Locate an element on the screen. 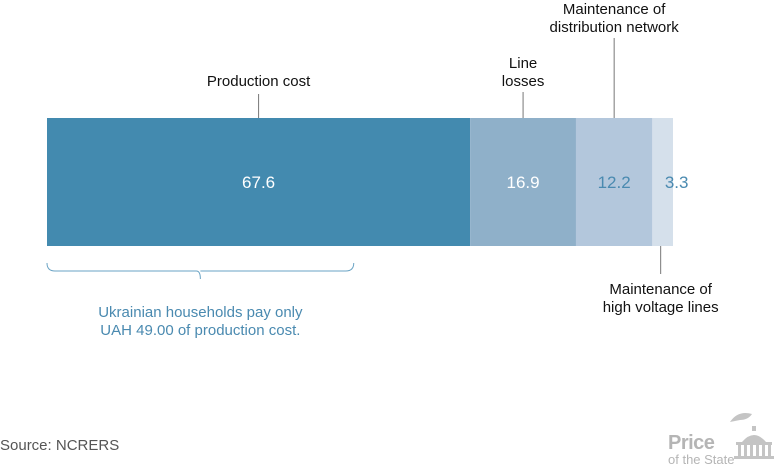  segment-label-2-line-2: losses is located at coordinates (523, 81).